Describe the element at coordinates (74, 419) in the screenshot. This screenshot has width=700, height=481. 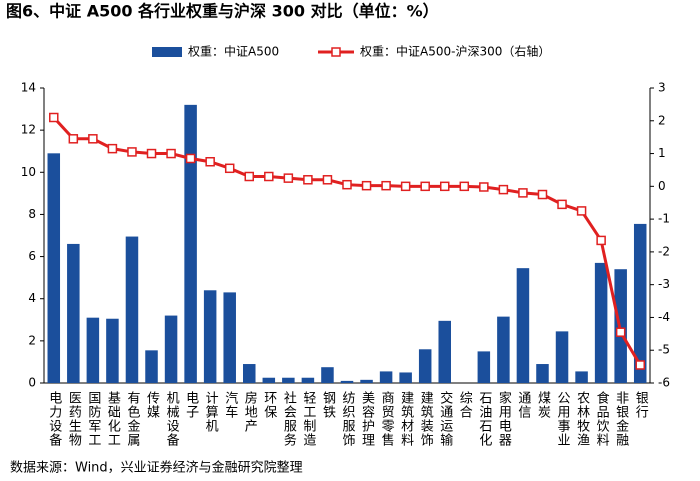
I see `x-tick-label: 医药生物` at that location.